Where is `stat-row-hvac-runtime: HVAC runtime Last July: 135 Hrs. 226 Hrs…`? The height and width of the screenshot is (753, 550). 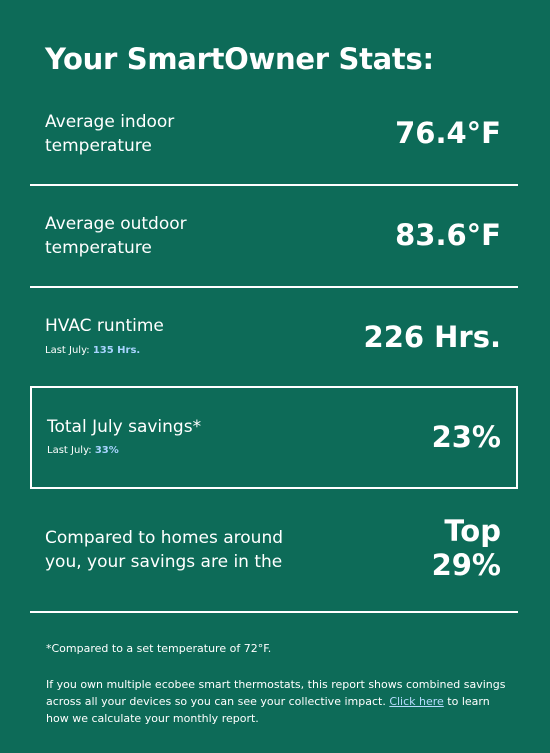 stat-row-hvac-runtime: HVAC runtime Last July: 135 Hrs. 226 Hrs… is located at coordinates (274, 344).